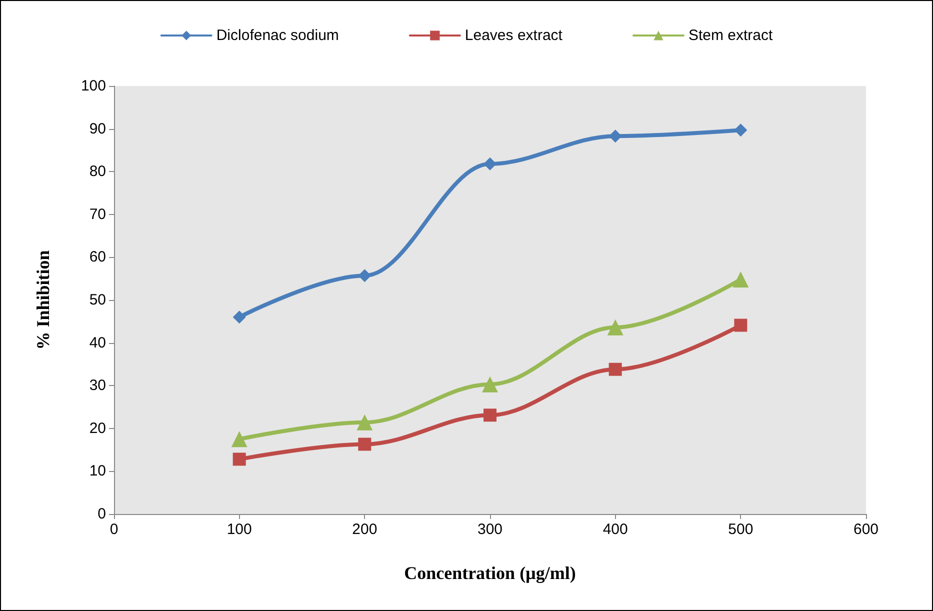 The height and width of the screenshot is (611, 933). What do you see at coordinates (97, 385) in the screenshot?
I see `y-tick-label: 30` at bounding box center [97, 385].